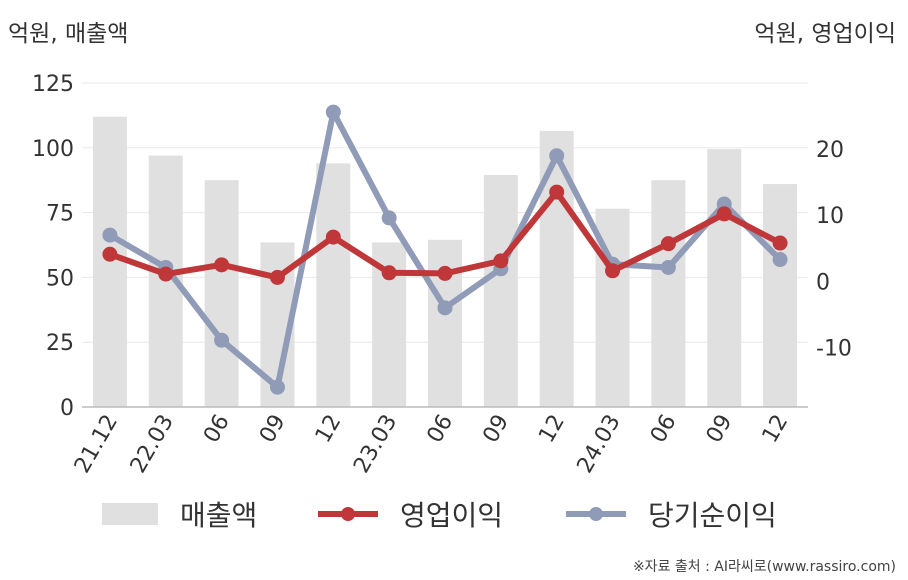  Describe the element at coordinates (834, 348) in the screenshot. I see `right-tick-label: -10` at that location.